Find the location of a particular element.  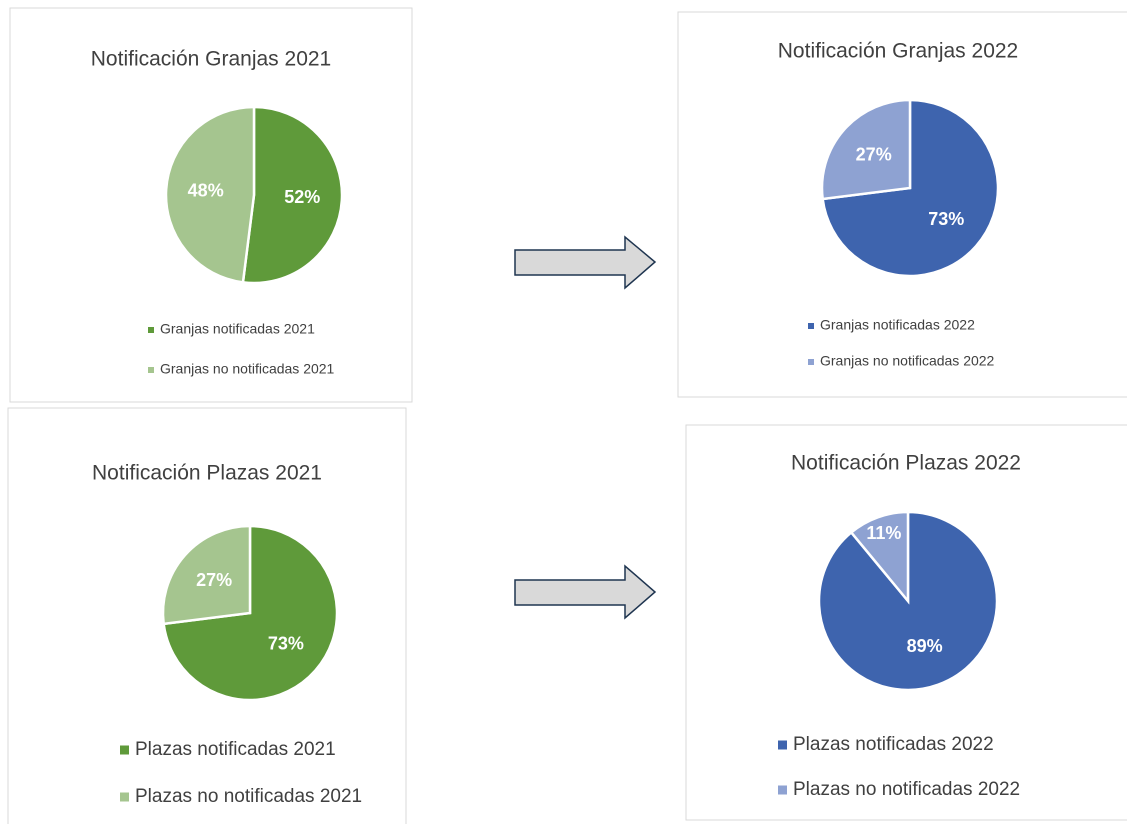

chart-title: Notificación Granjas 2021 is located at coordinates (211, 59).